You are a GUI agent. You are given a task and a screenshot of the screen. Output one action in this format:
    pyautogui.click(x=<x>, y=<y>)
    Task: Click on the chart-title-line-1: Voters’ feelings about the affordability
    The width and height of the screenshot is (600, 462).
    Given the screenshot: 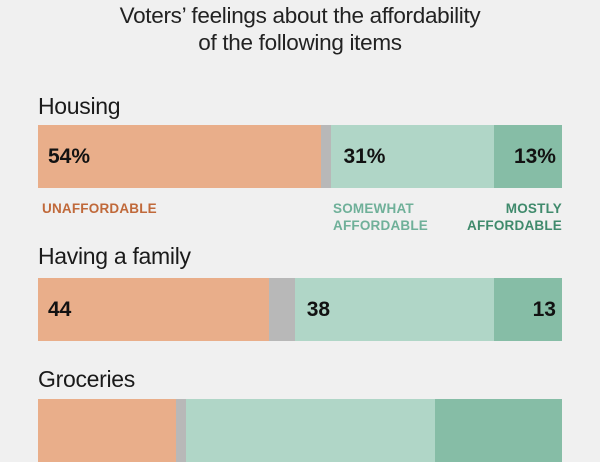 What is the action you would take?
    pyautogui.click(x=300, y=15)
    